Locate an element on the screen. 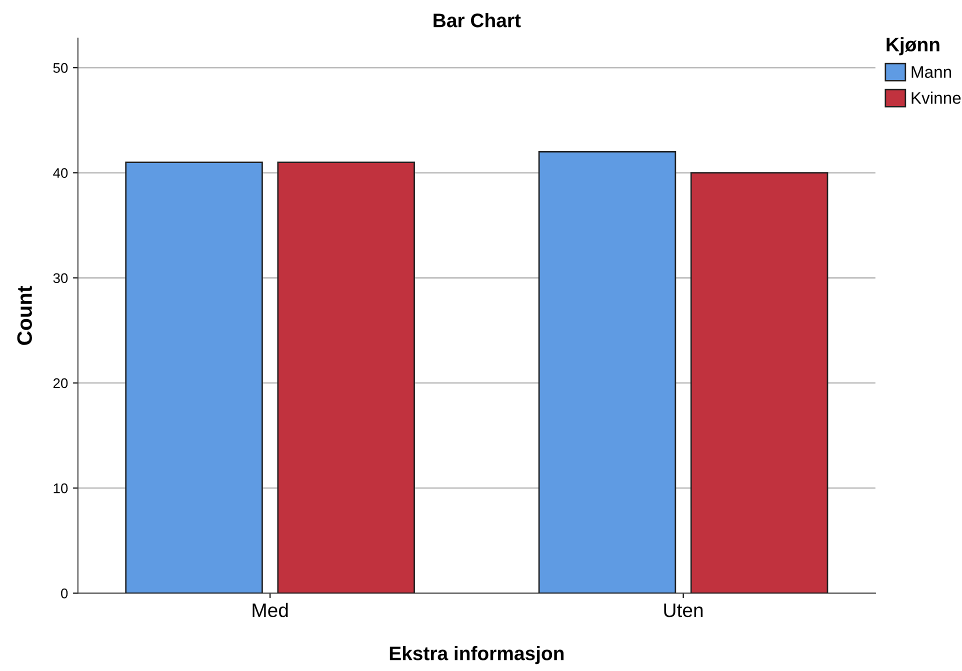  y-tick-label: 0 is located at coordinates (64, 593).